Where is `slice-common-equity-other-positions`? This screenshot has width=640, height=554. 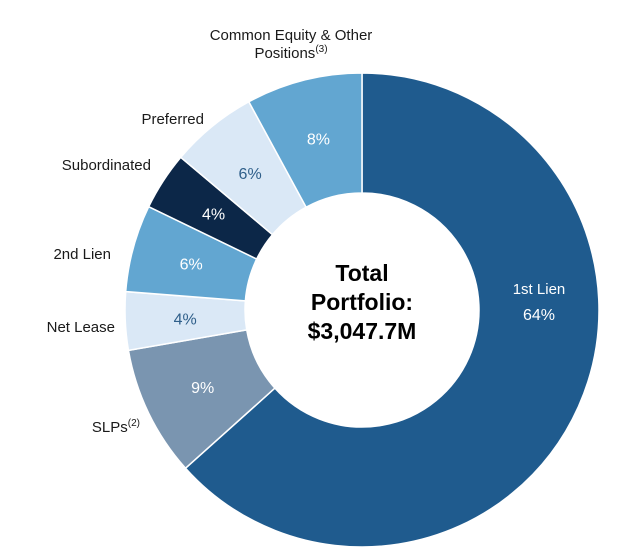
slice-common-equity-other-positions is located at coordinates (305, 140).